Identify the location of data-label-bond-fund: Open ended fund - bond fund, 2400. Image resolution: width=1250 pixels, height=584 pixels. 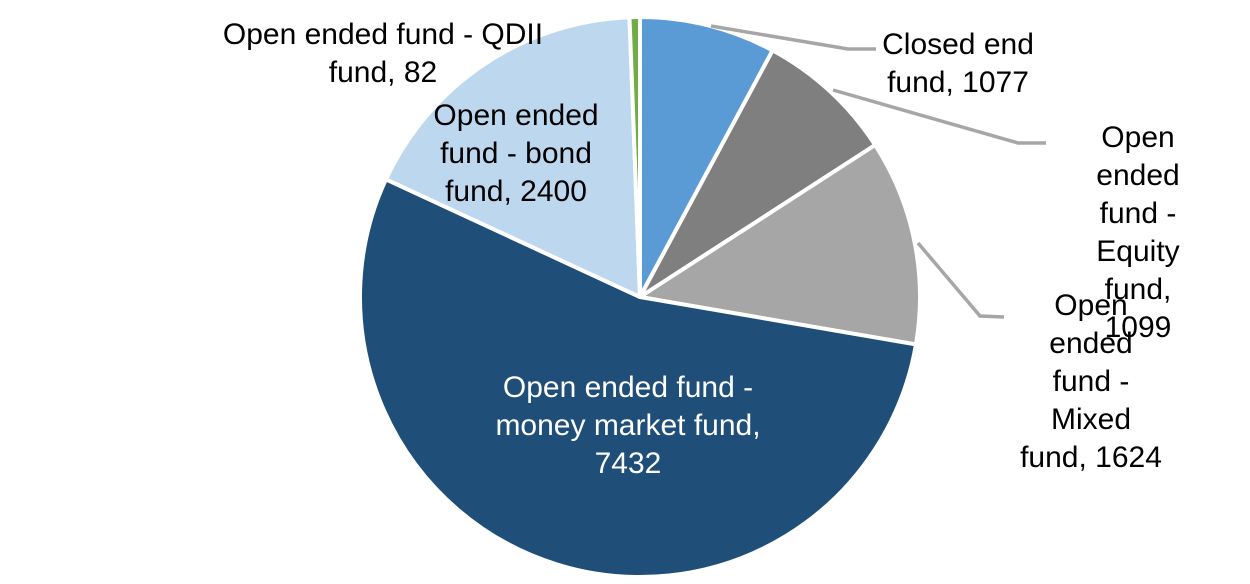
(516, 153).